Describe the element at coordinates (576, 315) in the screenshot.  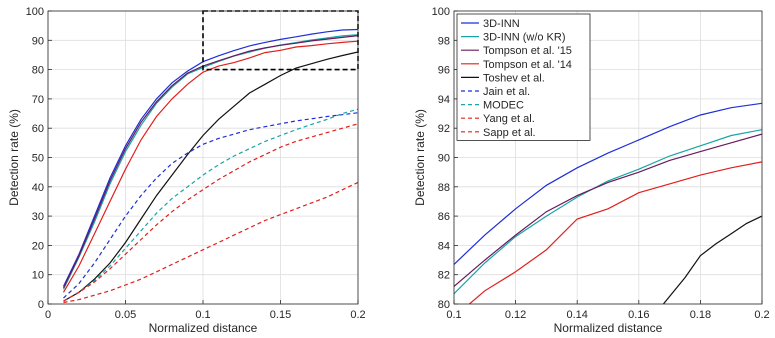
I see `x-tick-label: 0.14` at that location.